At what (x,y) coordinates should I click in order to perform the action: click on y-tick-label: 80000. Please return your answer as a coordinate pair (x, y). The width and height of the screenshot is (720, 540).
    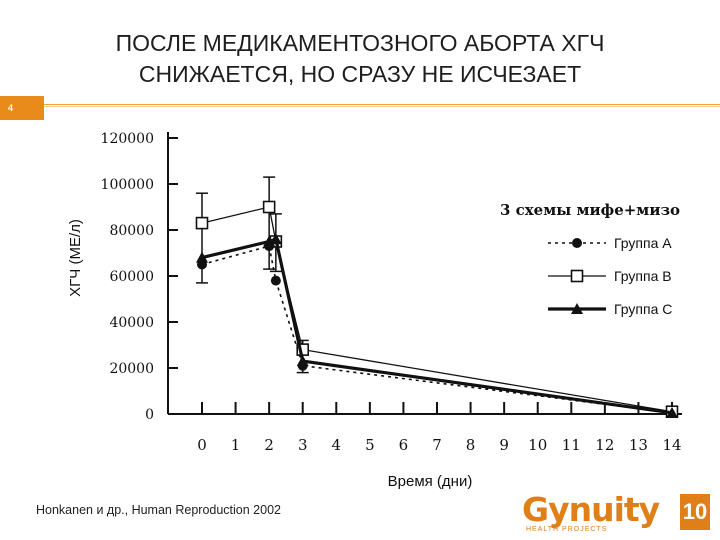
    Looking at the image, I should click on (131, 231).